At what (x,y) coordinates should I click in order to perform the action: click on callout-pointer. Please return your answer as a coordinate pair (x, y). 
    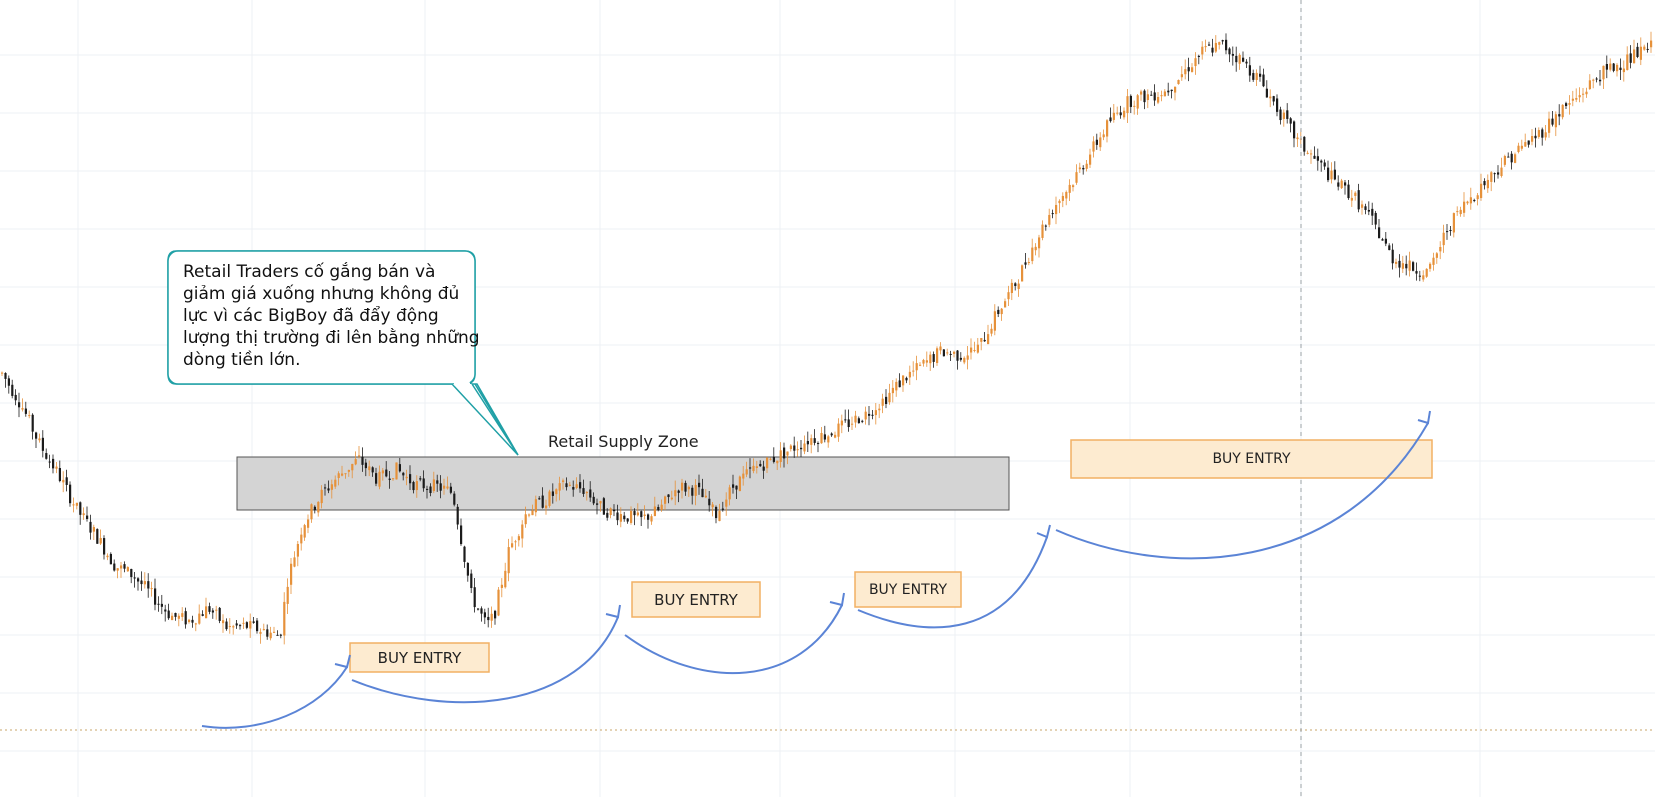
    Looking at the image, I should click on (485, 419).